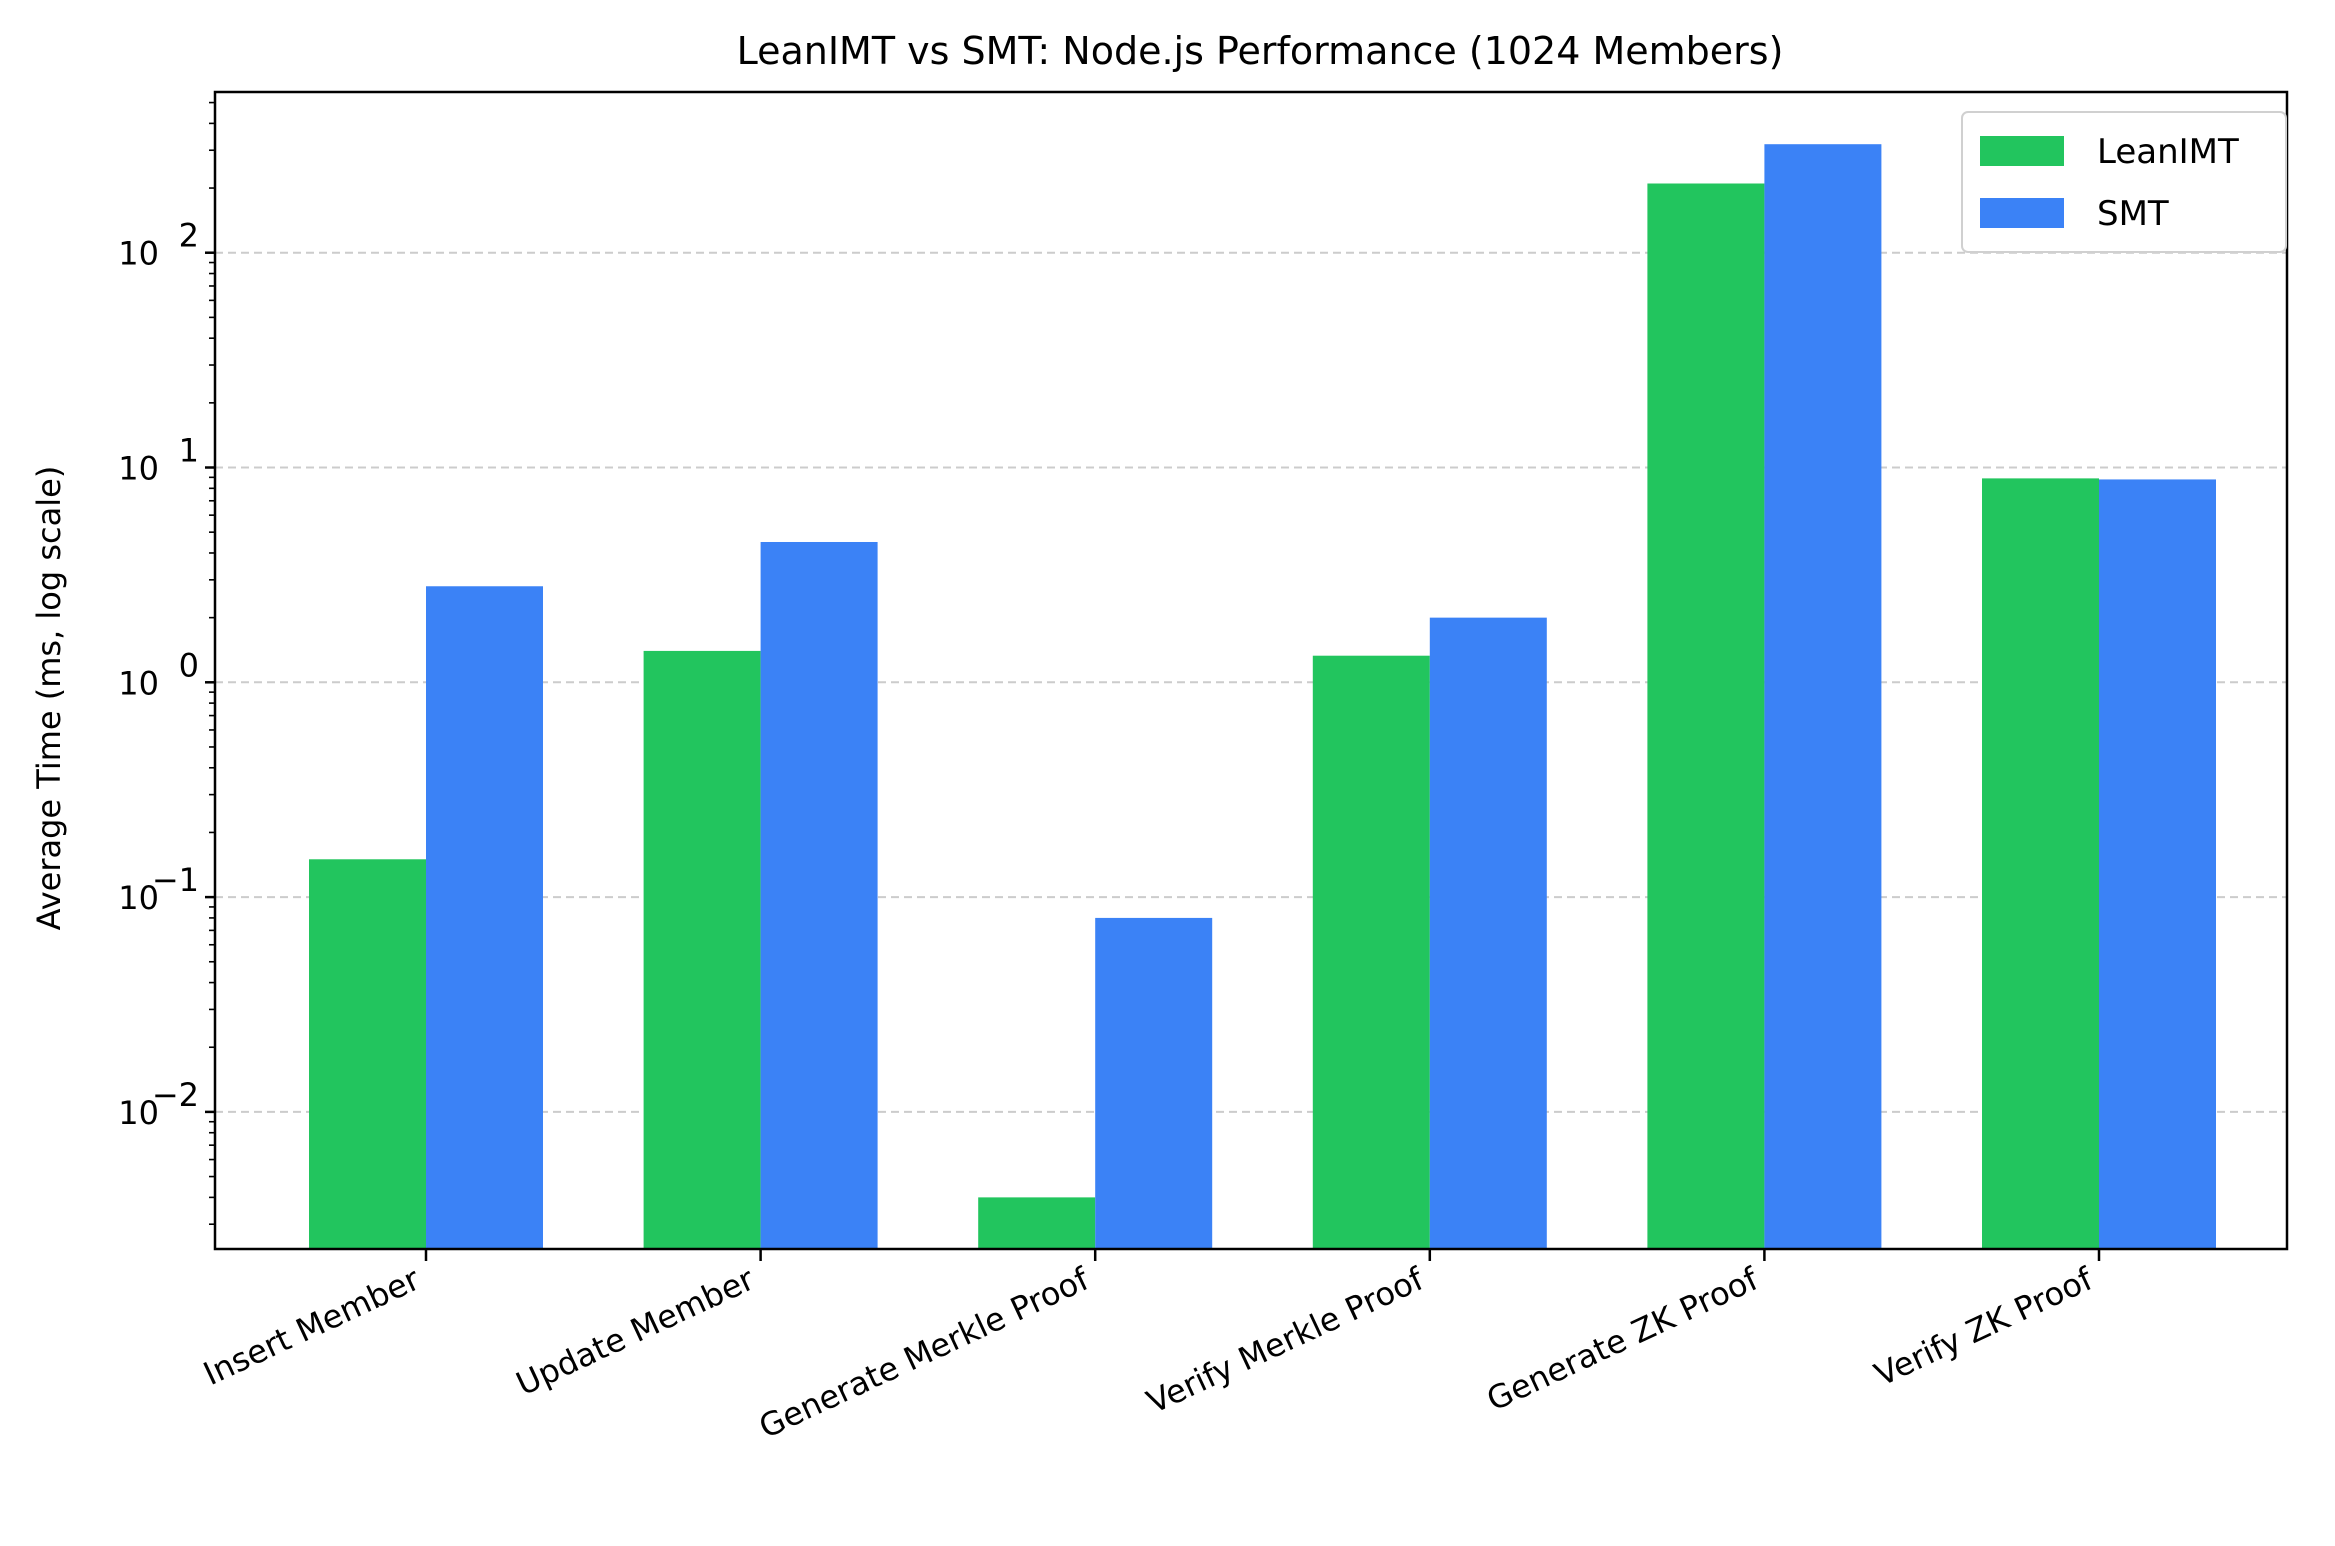 This screenshot has width=2335, height=1546. What do you see at coordinates (2168, 152) in the screenshot?
I see `legend-label-leanimt: LeanIMT` at bounding box center [2168, 152].